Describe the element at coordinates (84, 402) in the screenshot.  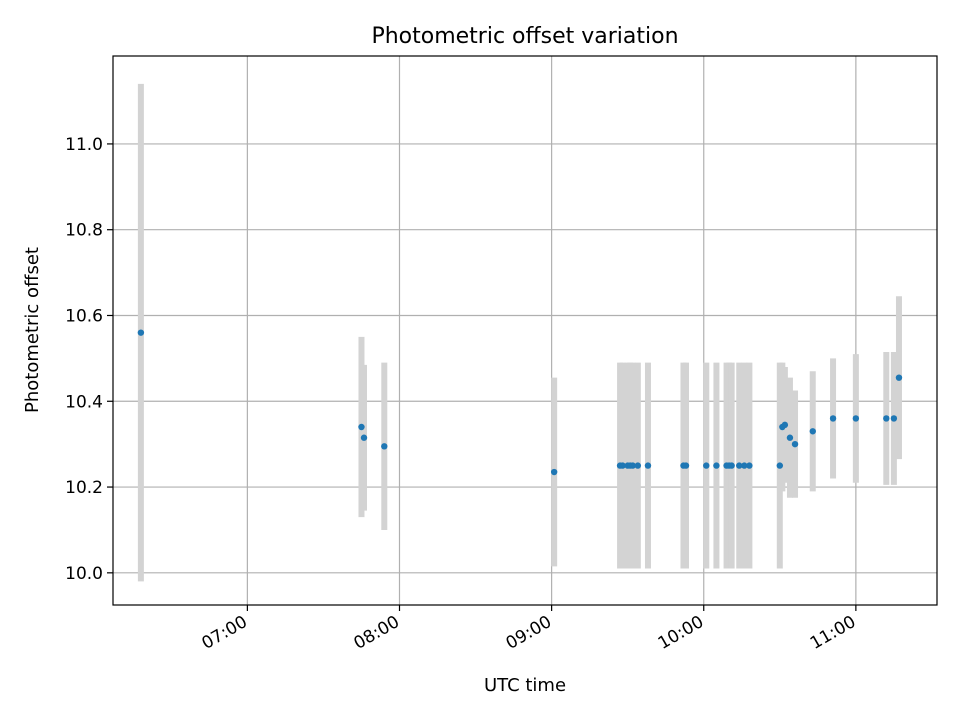
I see `y-tick-label: 10.4` at that location.